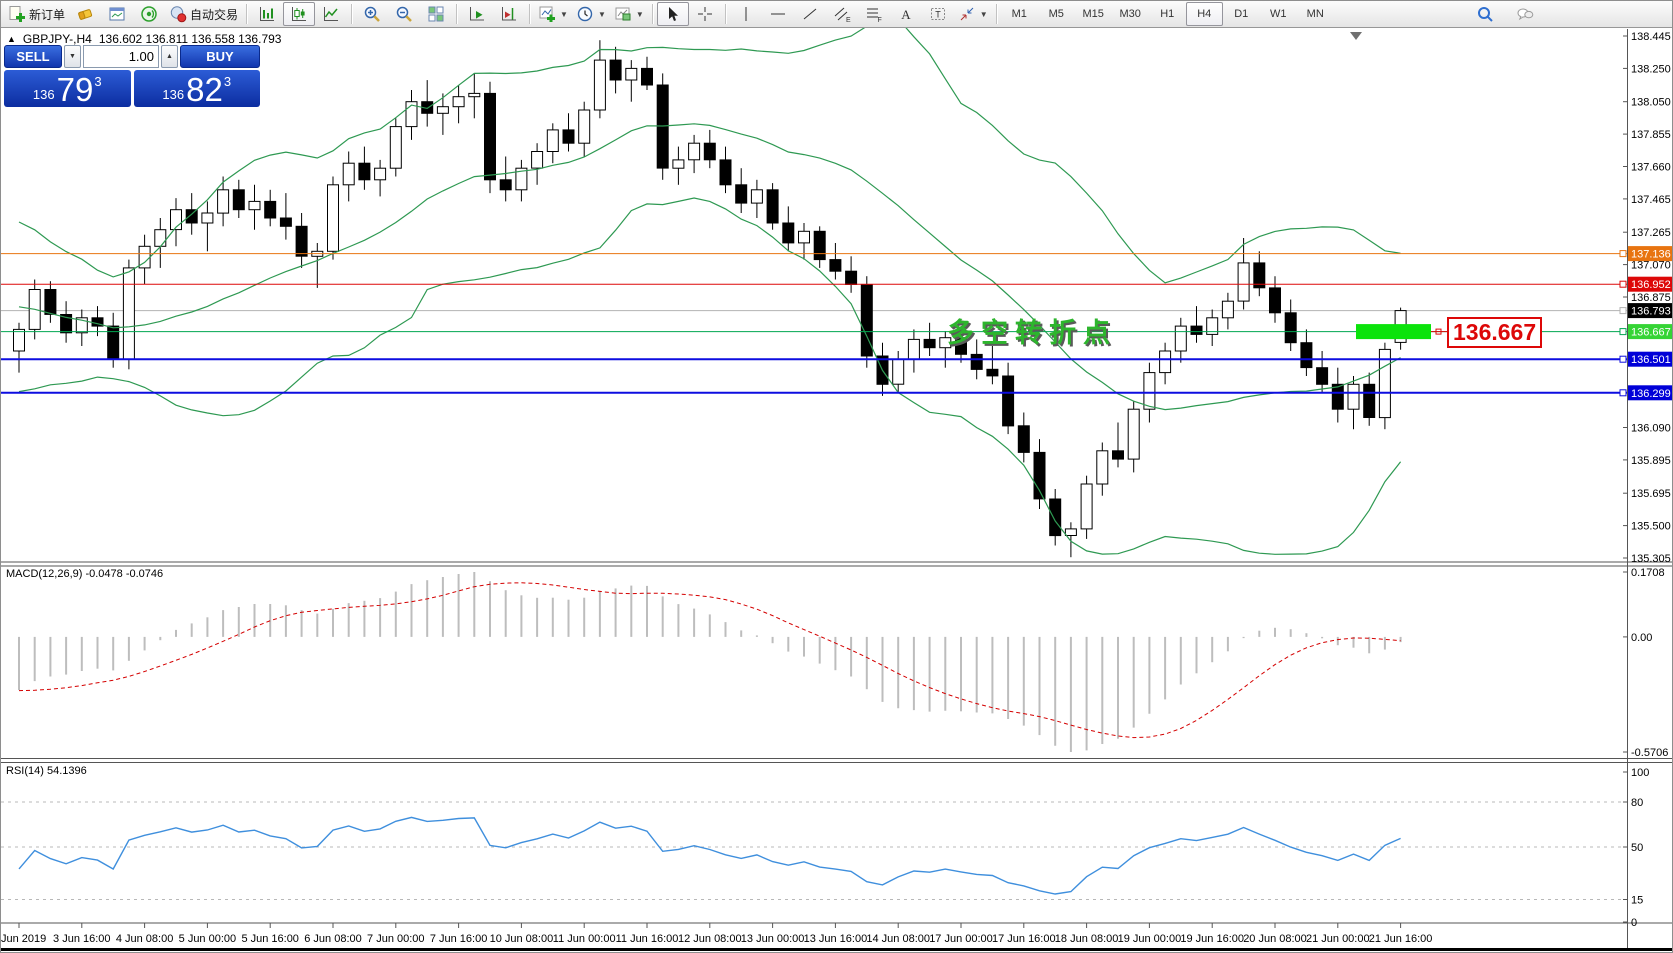 The image size is (1673, 953). I want to click on templates-button: ▼, so click(629, 14).